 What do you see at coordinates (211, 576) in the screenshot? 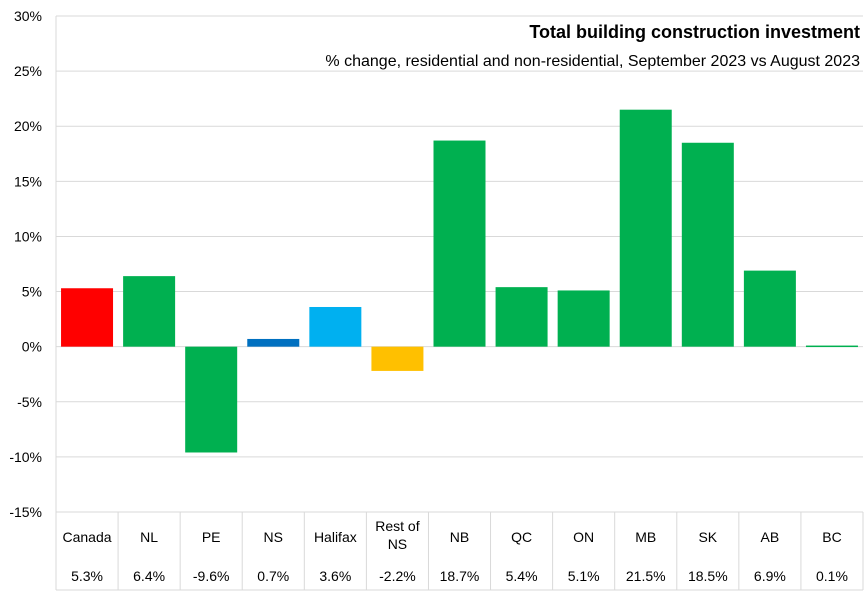
I see `value-label: -9.6%` at bounding box center [211, 576].